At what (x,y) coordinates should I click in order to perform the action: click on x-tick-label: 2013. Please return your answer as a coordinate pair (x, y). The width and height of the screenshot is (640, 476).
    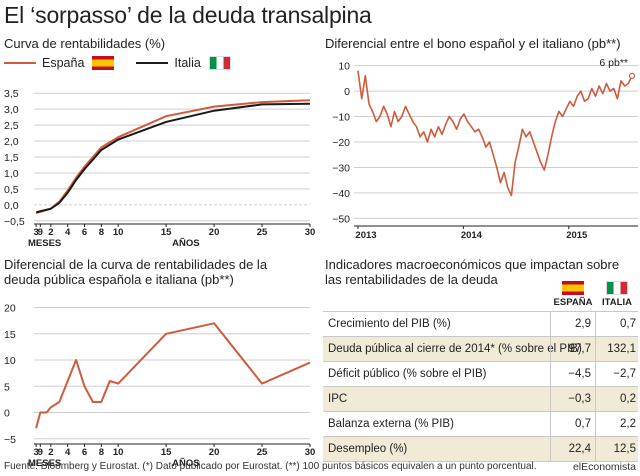
    Looking at the image, I should click on (365, 235).